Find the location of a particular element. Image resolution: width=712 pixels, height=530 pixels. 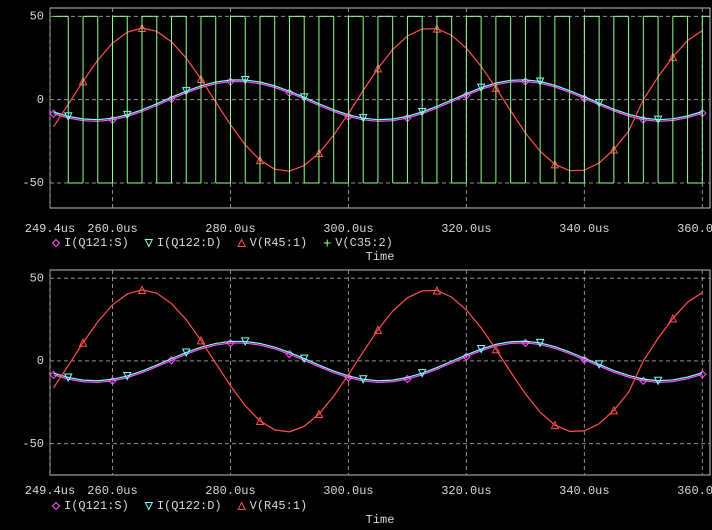

legend-label: V(C35:2) is located at coordinates (364, 243).